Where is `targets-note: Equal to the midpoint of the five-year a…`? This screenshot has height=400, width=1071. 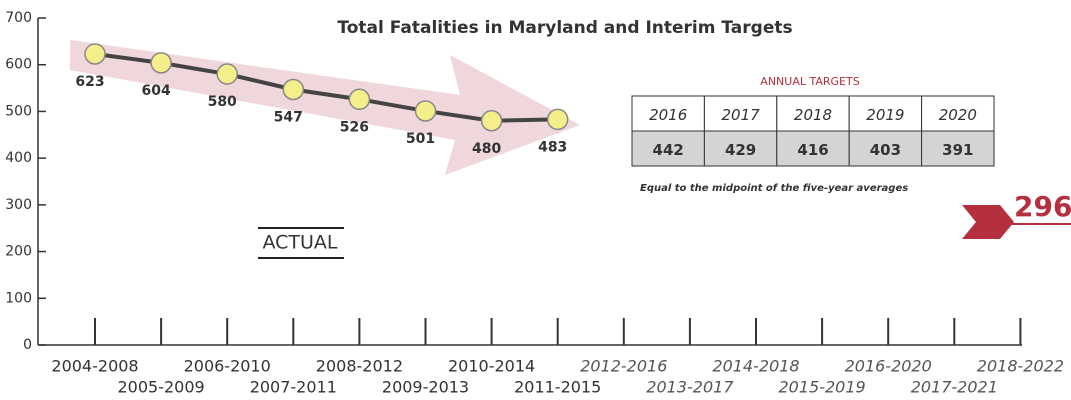
targets-note: Equal to the midpoint of the five-year a… is located at coordinates (774, 188).